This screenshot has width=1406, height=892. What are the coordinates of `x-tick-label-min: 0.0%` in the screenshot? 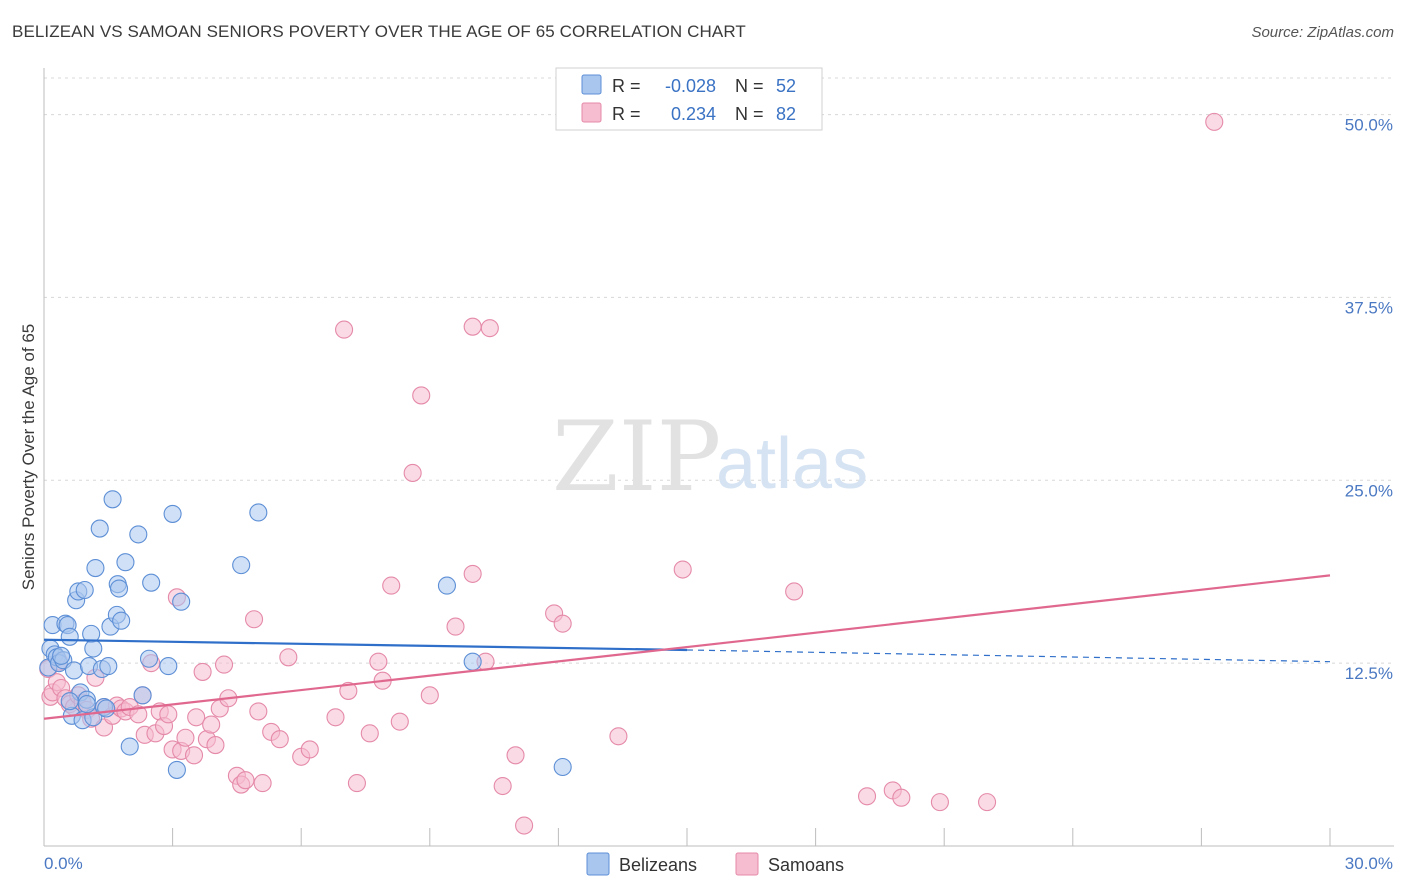 It's located at (63, 863).